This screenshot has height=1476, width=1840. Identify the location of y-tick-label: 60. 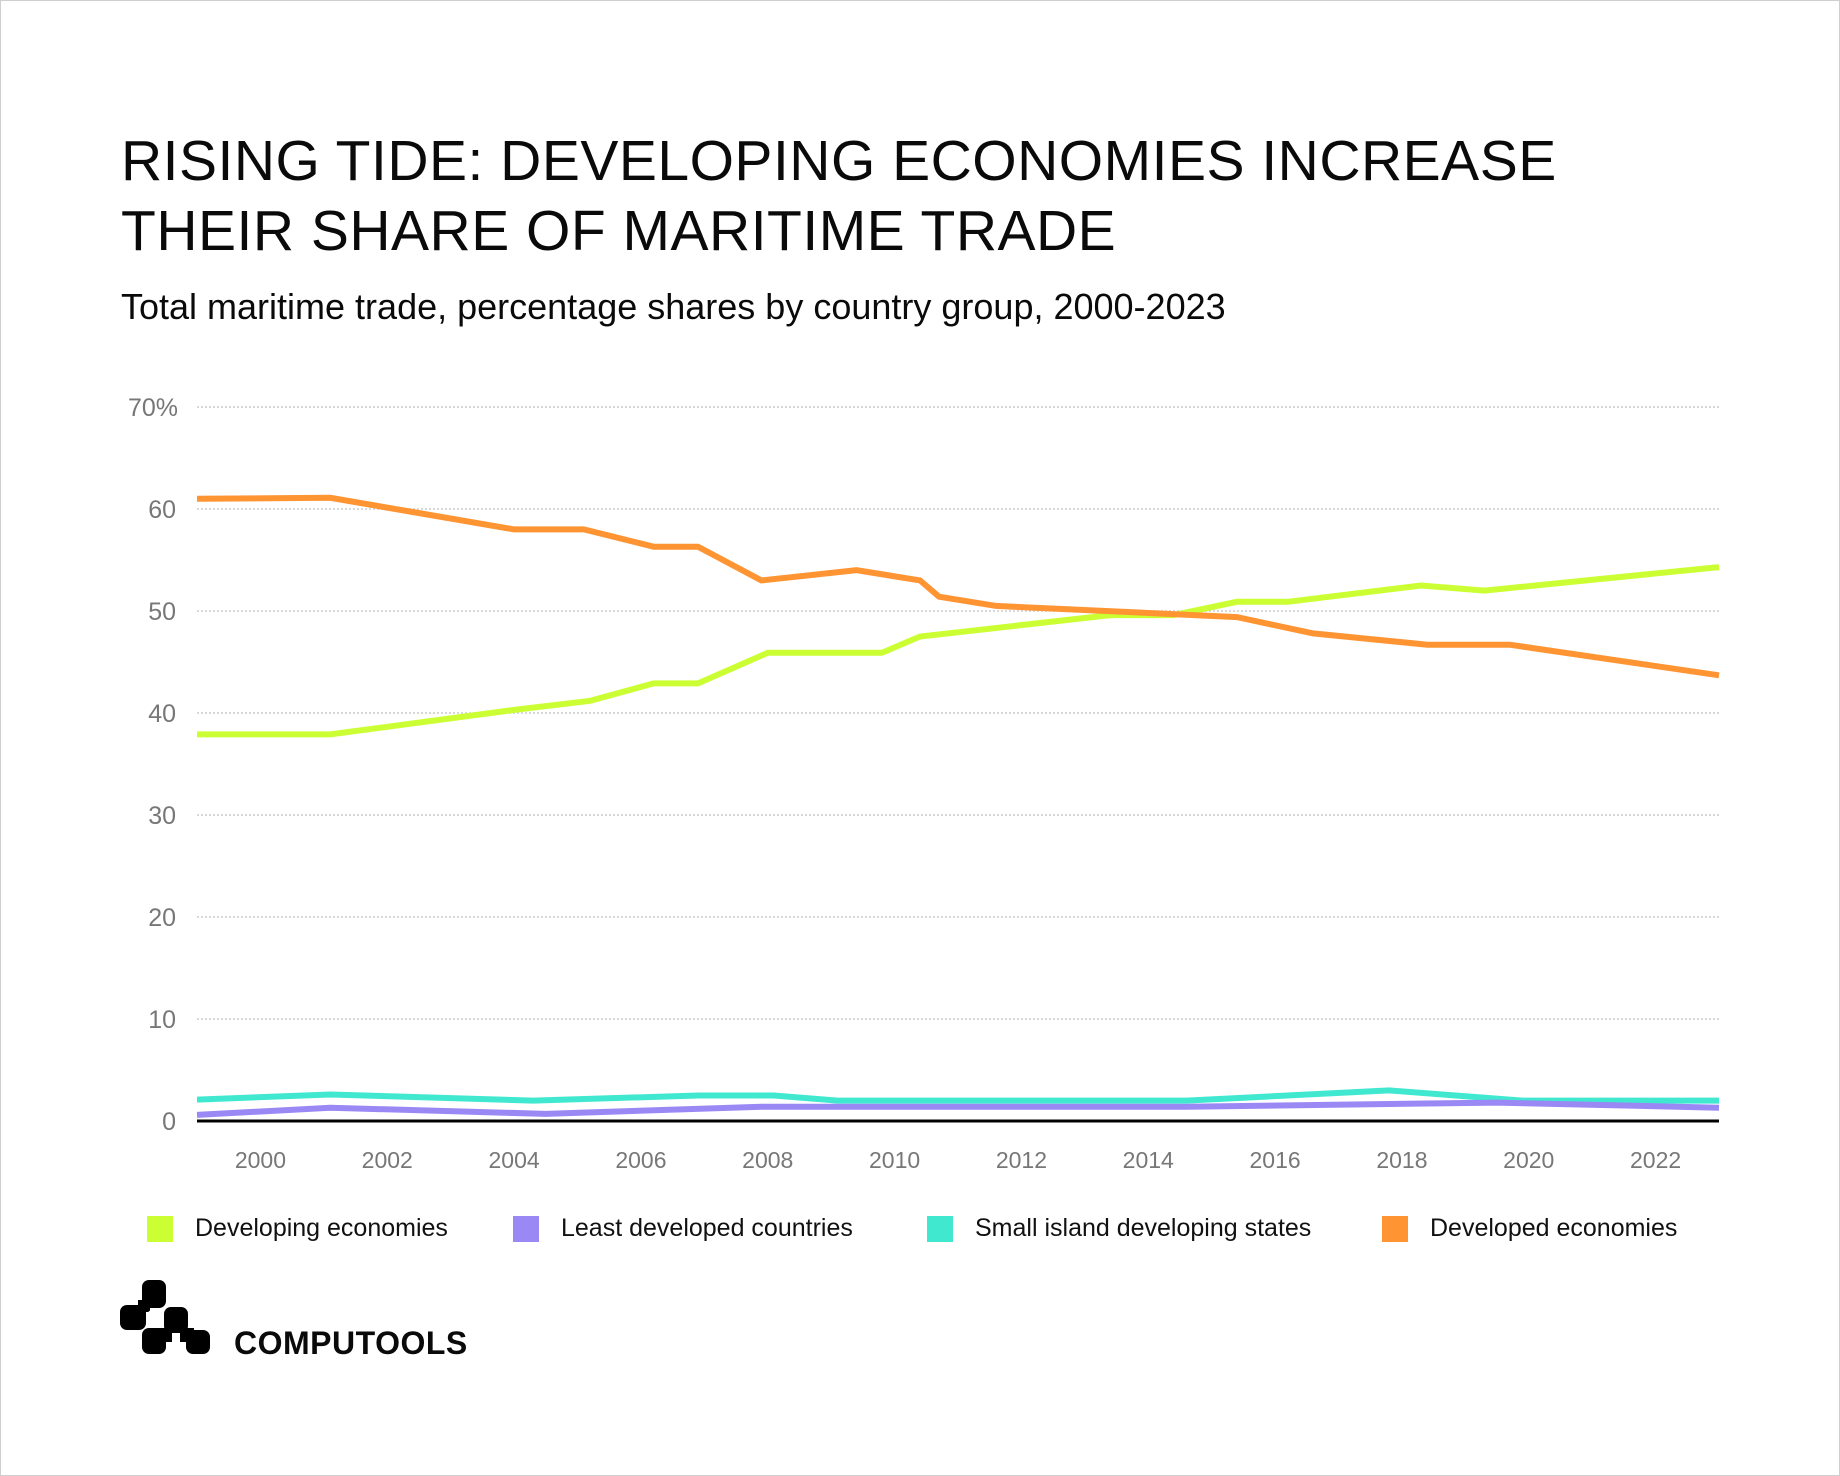
(162, 510).